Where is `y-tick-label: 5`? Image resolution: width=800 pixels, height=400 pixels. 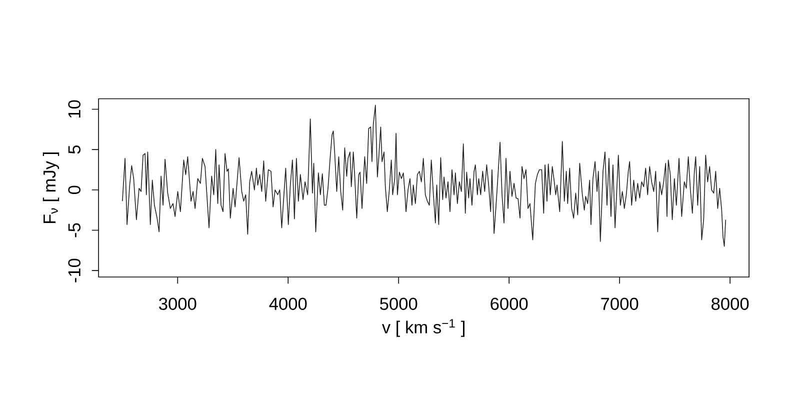
y-tick-label: 5 is located at coordinates (74, 149).